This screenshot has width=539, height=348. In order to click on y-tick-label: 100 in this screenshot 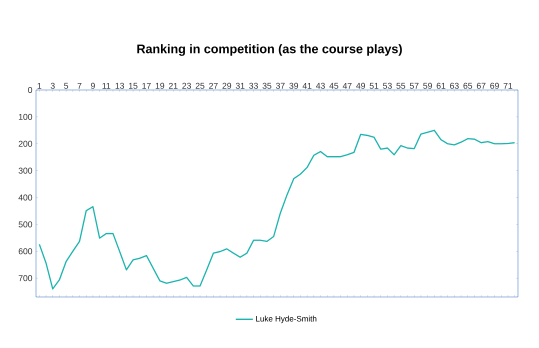, I will do `click(25, 117)`.